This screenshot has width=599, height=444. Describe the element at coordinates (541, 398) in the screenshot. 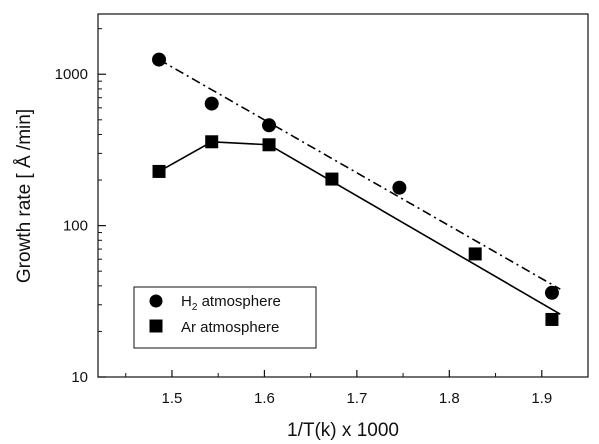

I see `x-tick-label: 1.9` at that location.